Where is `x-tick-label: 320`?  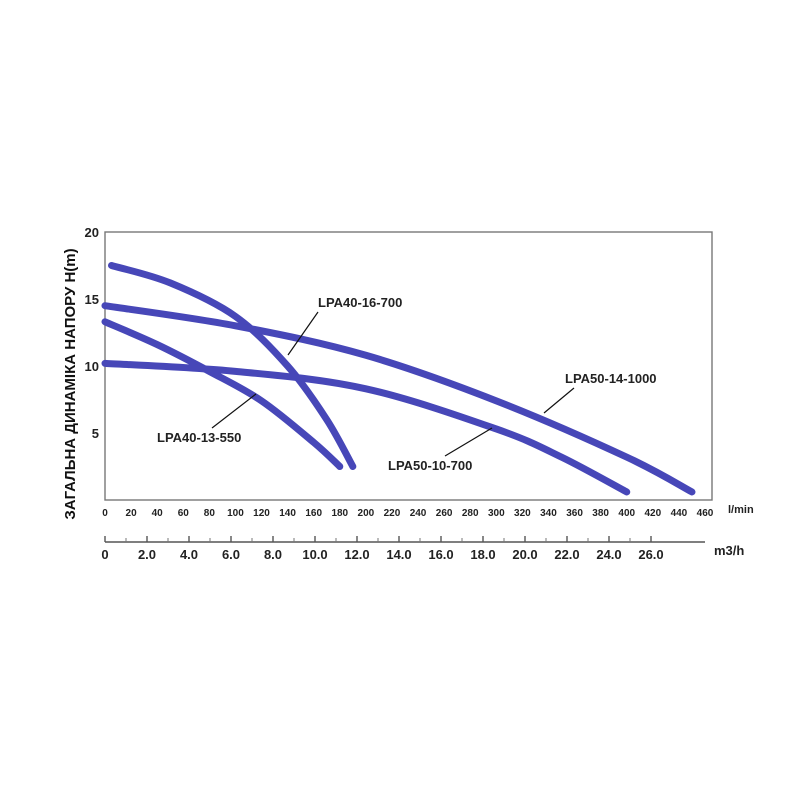
x-tick-label: 320 is located at coordinates (522, 513).